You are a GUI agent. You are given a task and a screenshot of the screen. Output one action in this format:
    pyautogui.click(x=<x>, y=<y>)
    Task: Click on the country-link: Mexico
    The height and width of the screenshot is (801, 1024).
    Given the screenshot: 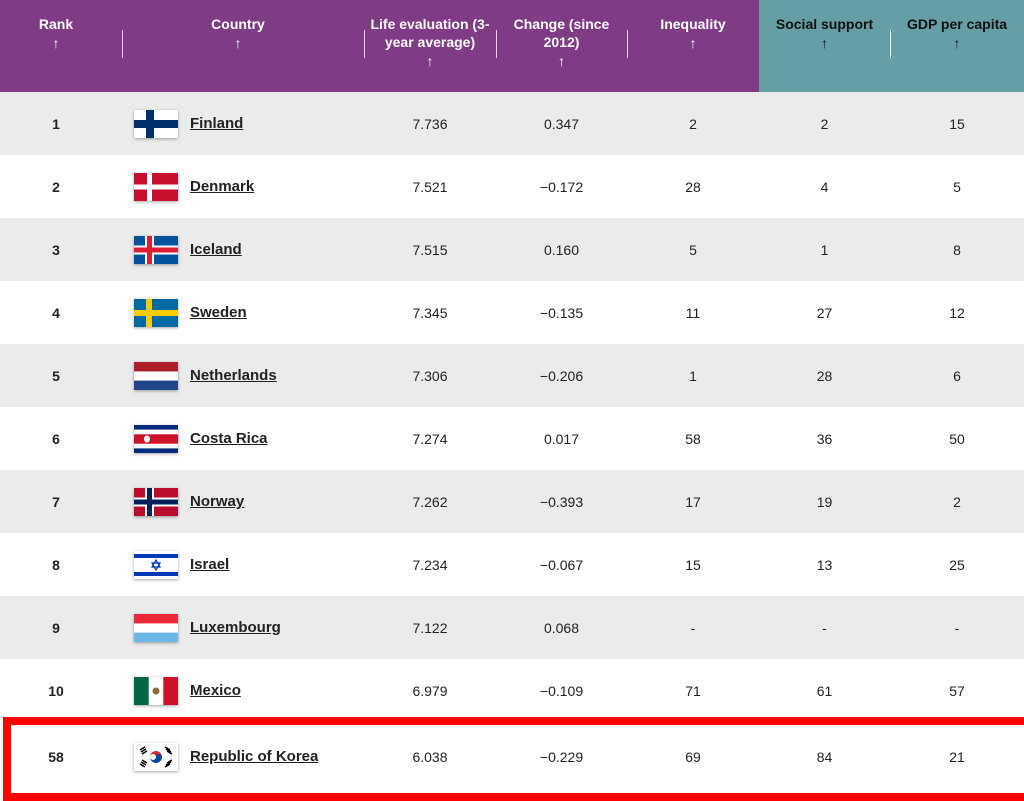 What is the action you would take?
    pyautogui.click(x=215, y=690)
    